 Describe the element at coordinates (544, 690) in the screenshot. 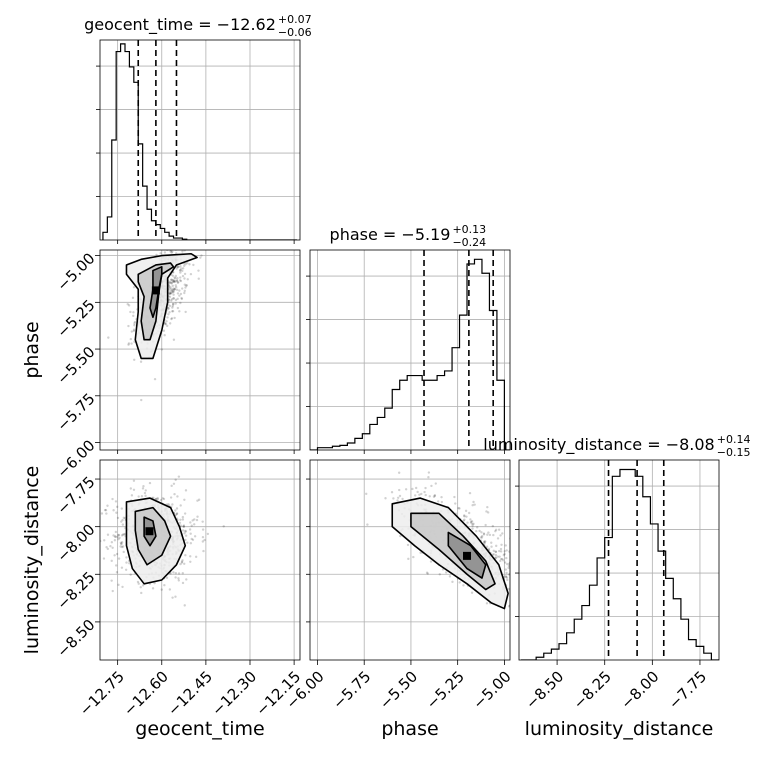

I see `x-tick-label: −8.50` at that location.